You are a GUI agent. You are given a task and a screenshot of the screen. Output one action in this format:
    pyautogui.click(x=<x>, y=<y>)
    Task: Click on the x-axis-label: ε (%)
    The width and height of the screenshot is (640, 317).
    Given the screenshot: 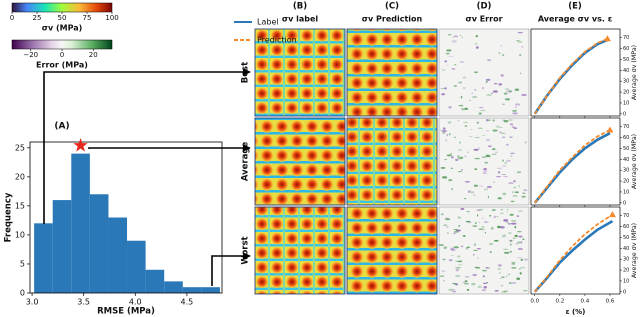 What is the action you would take?
    pyautogui.click(x=576, y=312)
    